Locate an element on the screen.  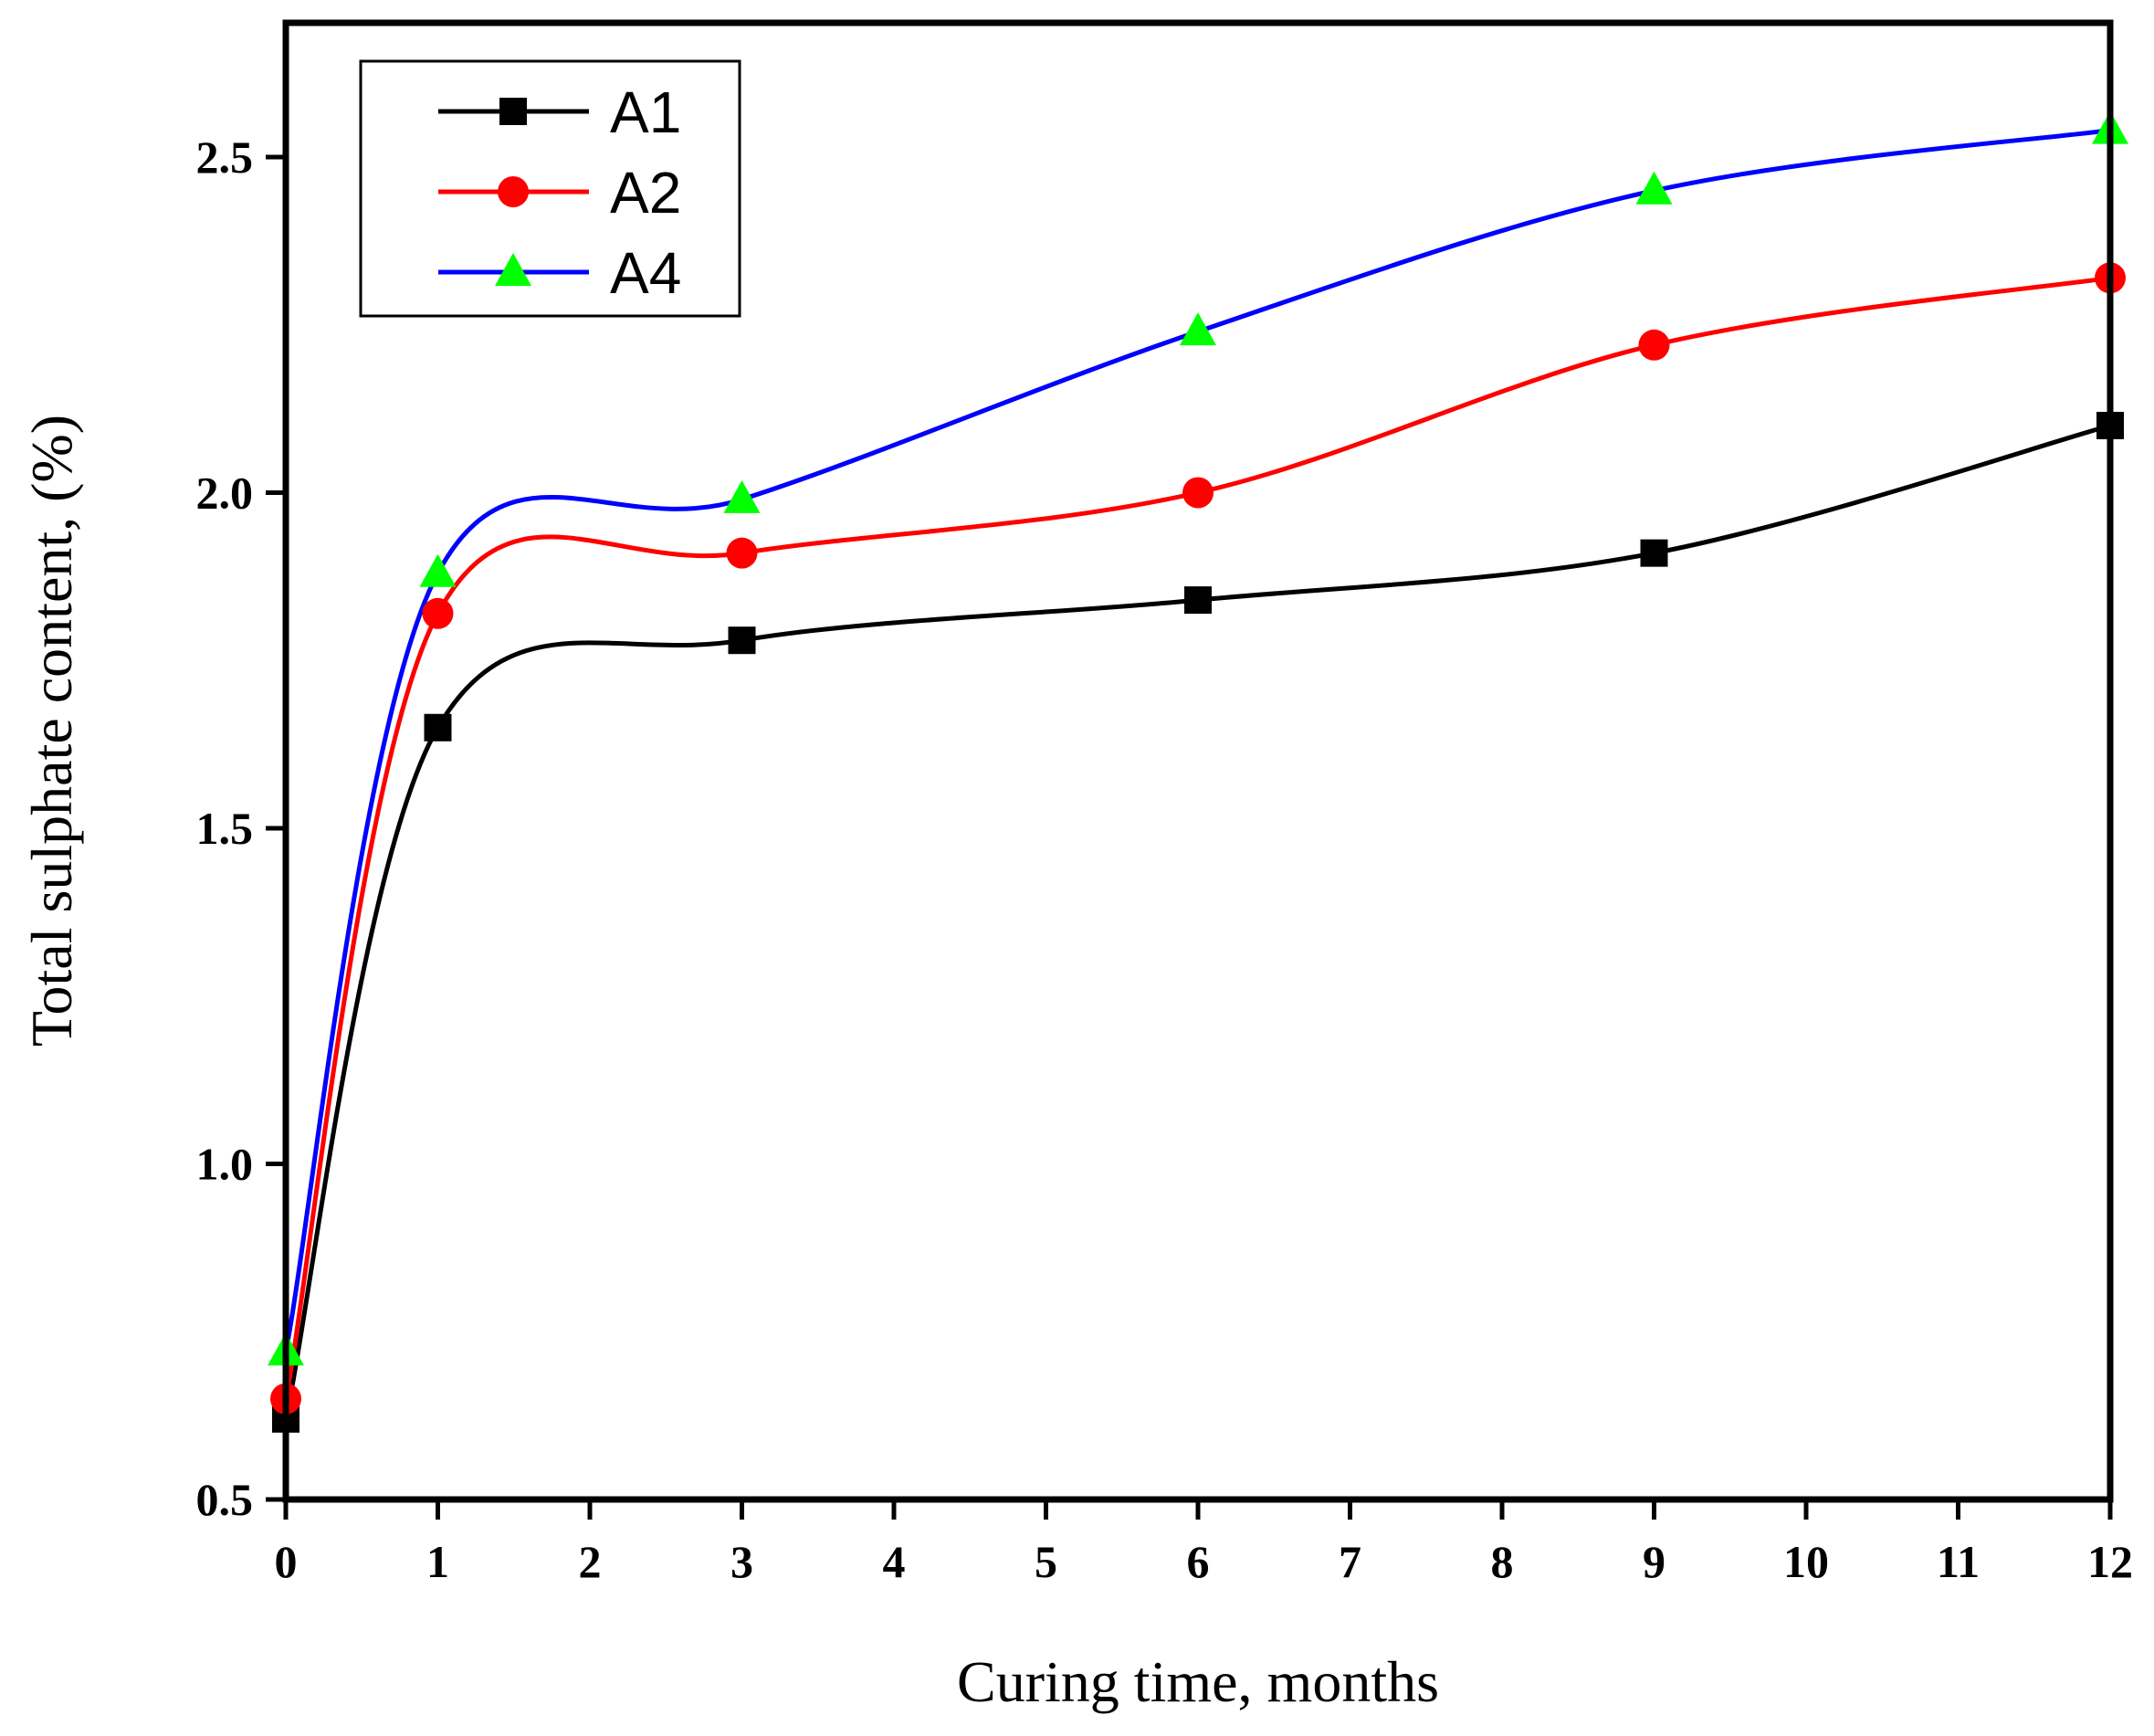
legend-label-a2: A2 is located at coordinates (645, 193).